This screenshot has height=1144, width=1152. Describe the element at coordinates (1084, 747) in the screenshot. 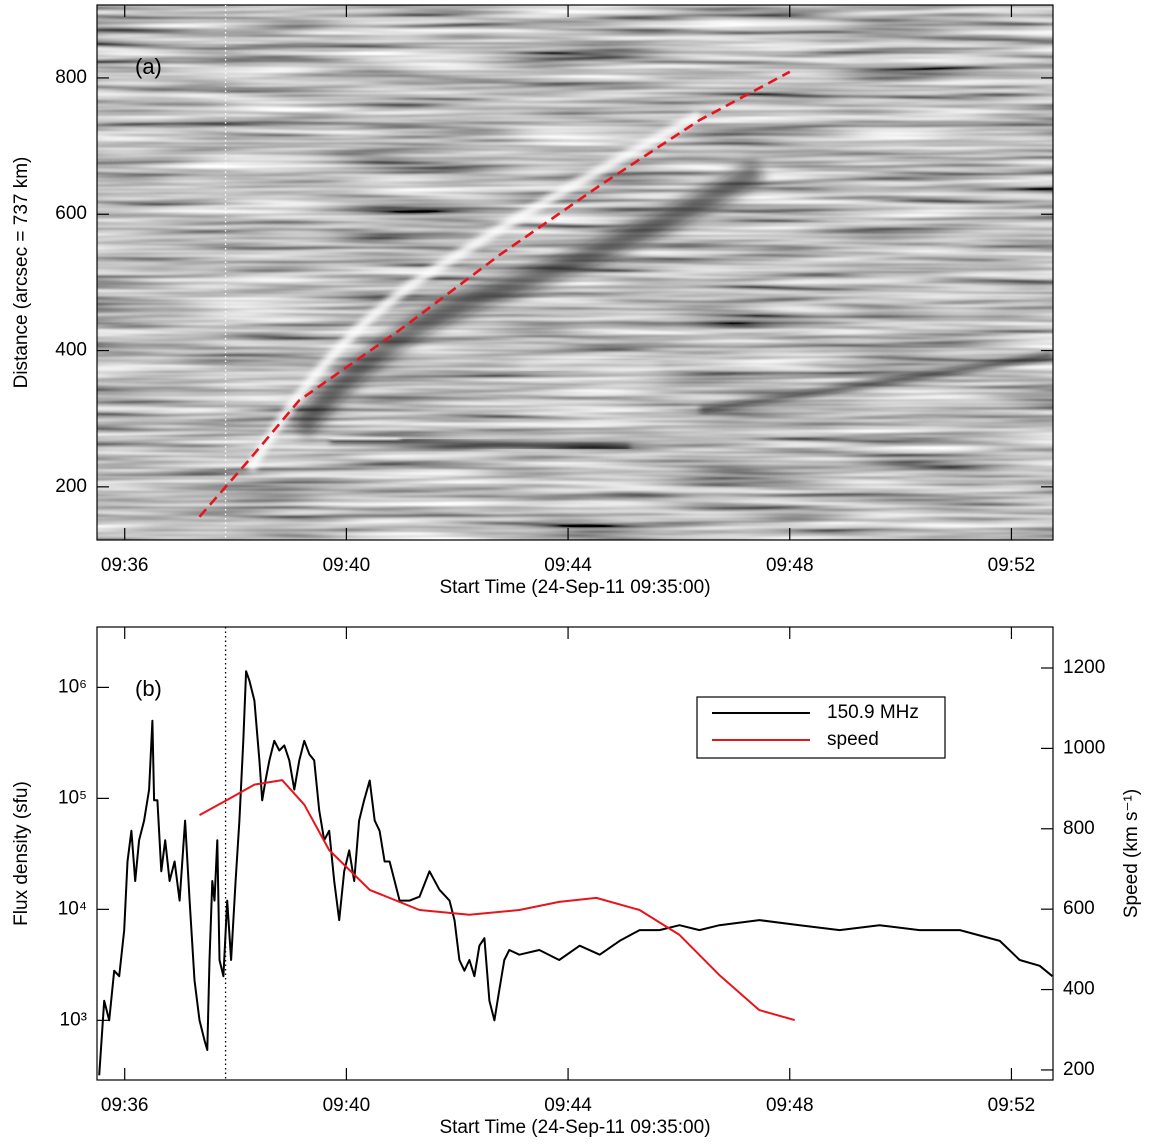

I see `y2-tick-label: 1000` at that location.